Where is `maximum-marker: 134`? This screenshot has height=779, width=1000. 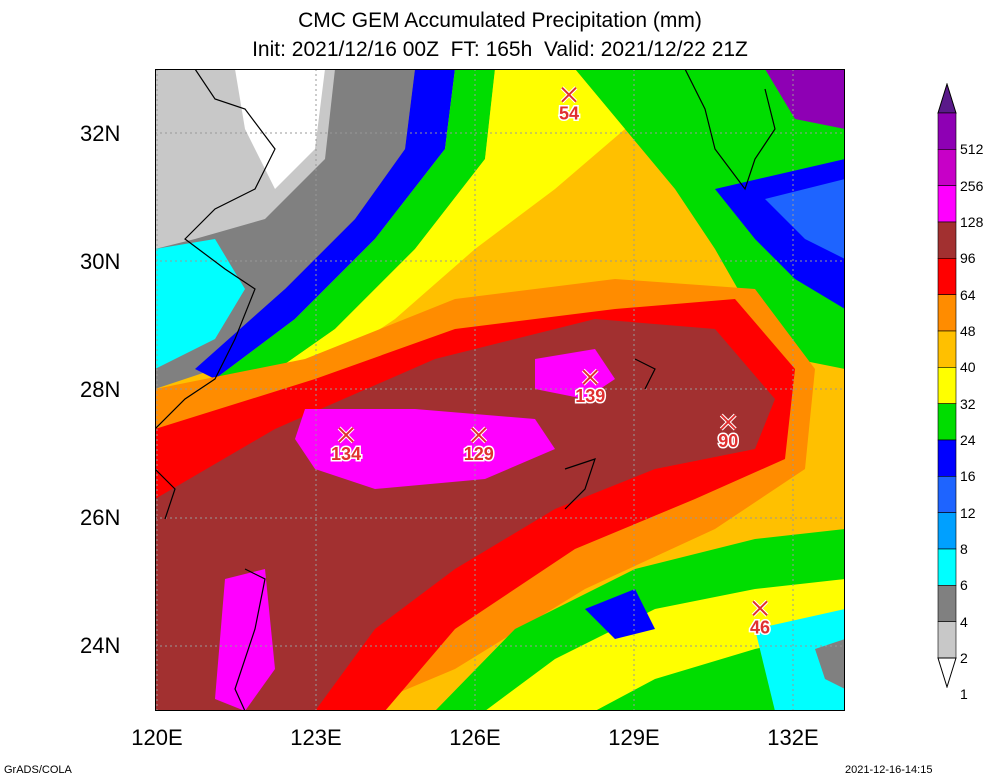 maximum-marker: 134 is located at coordinates (346, 445).